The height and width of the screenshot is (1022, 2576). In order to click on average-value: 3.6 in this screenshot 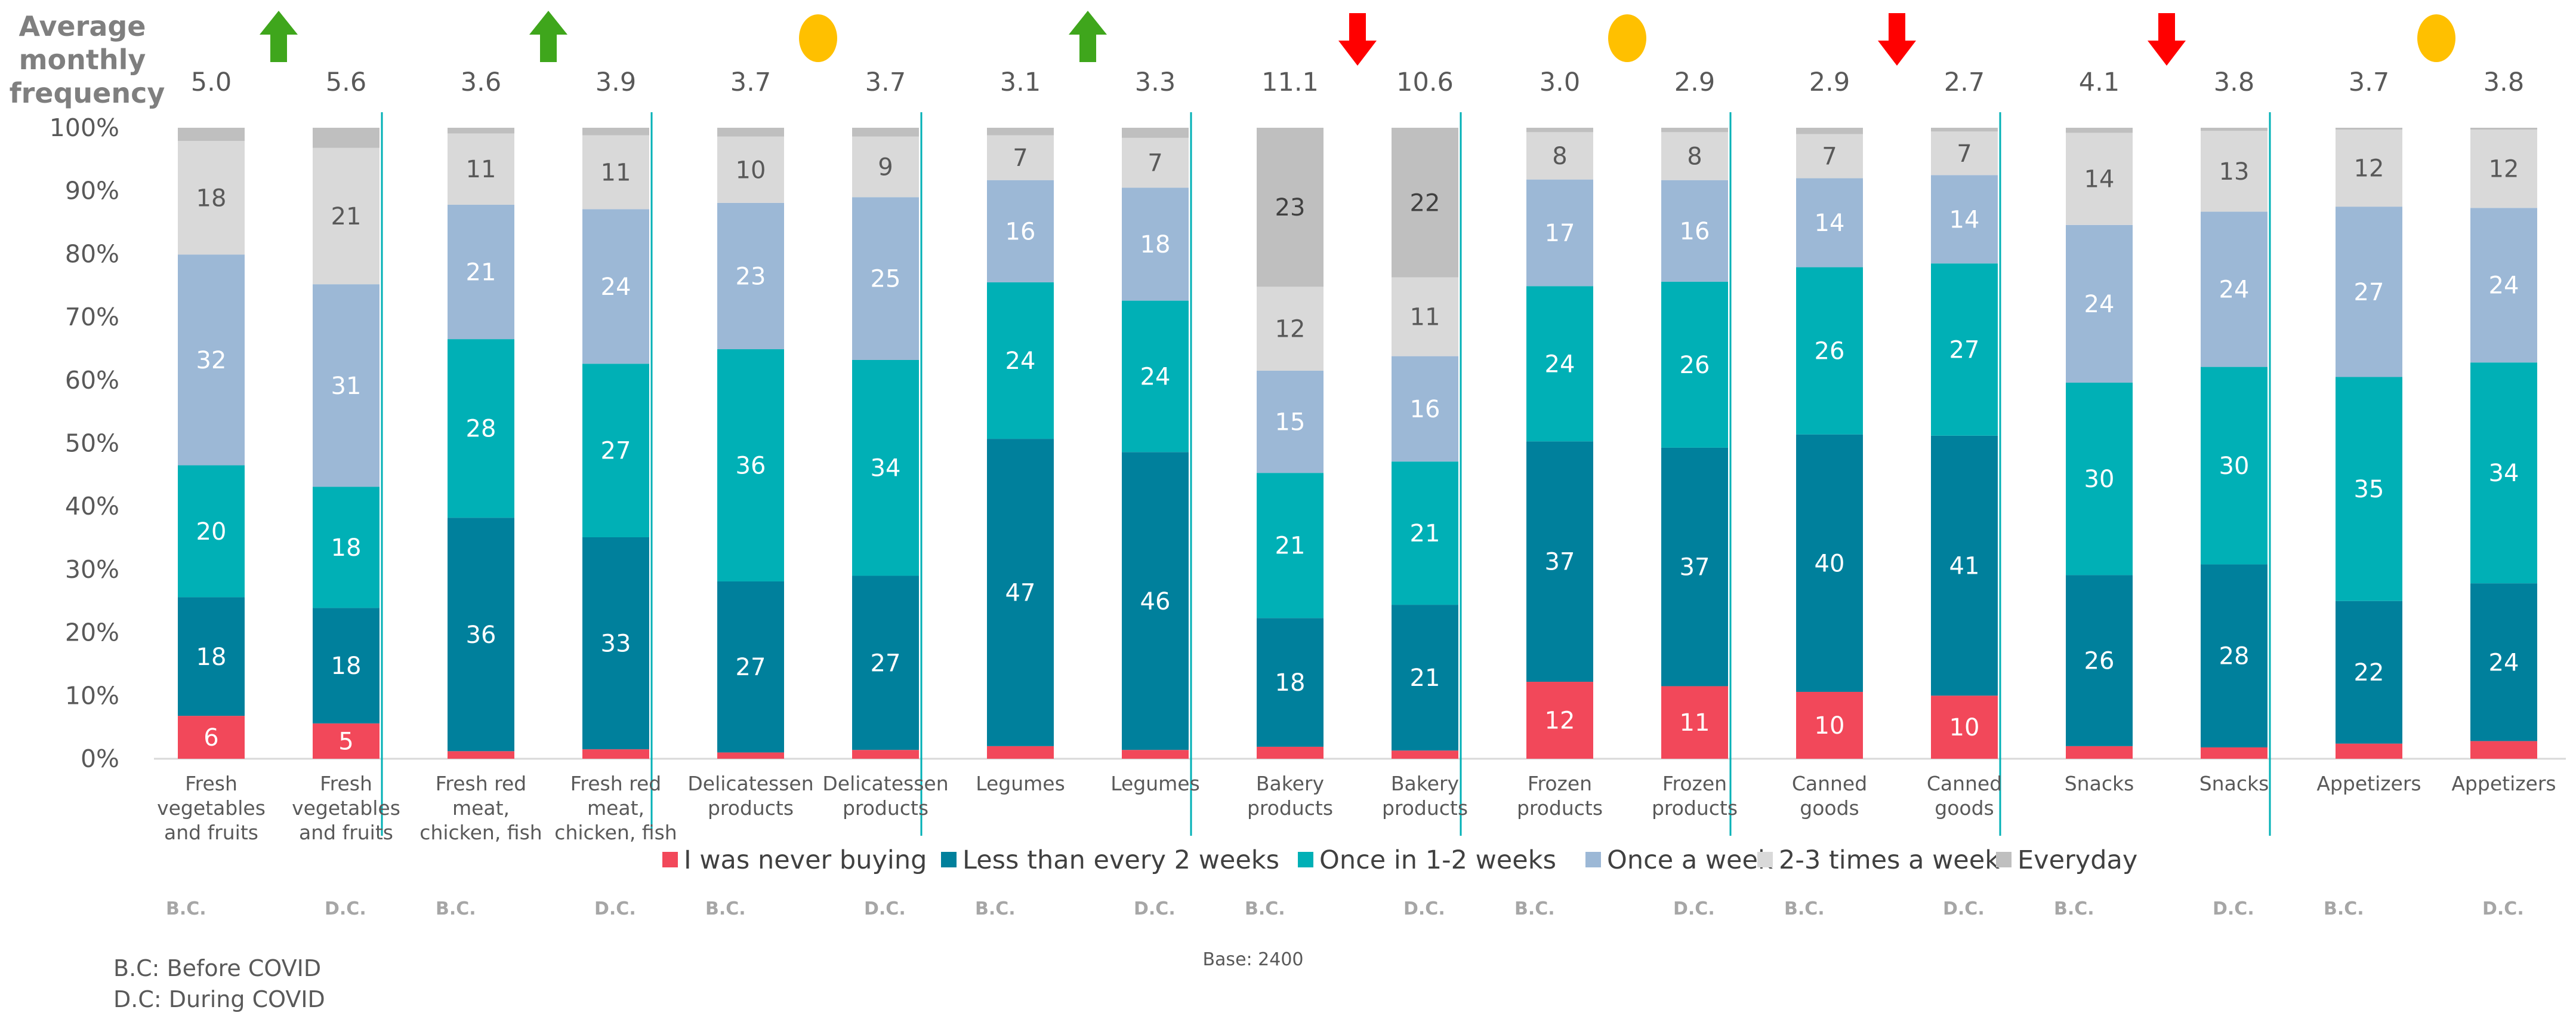, I will do `click(481, 82)`.